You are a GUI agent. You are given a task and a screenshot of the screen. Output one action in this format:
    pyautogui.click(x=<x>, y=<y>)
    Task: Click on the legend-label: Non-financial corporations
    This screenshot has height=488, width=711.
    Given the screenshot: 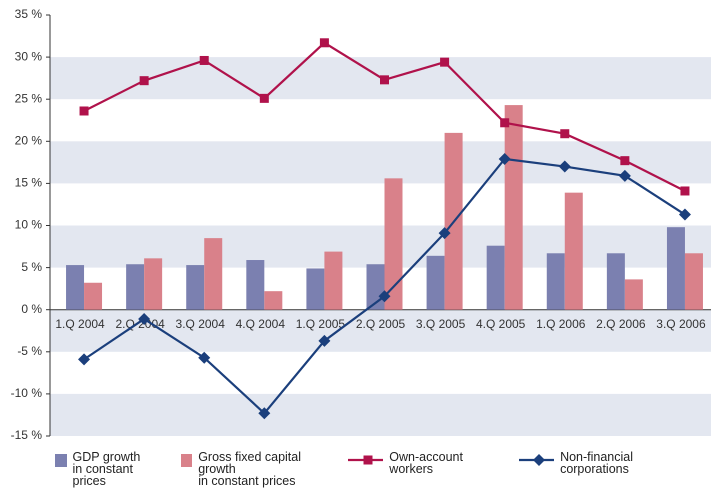 What is the action you would take?
    pyautogui.click(x=597, y=463)
    